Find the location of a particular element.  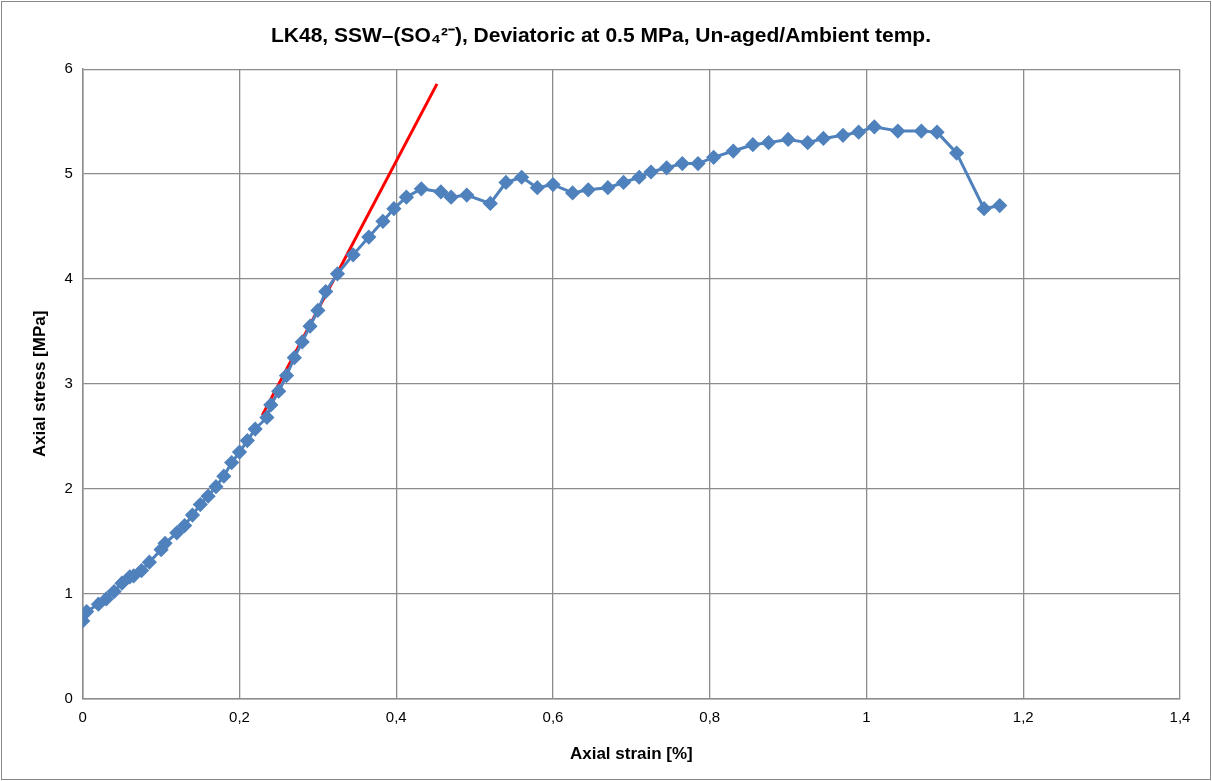

y-tick-label: 0 is located at coordinates (68, 697).